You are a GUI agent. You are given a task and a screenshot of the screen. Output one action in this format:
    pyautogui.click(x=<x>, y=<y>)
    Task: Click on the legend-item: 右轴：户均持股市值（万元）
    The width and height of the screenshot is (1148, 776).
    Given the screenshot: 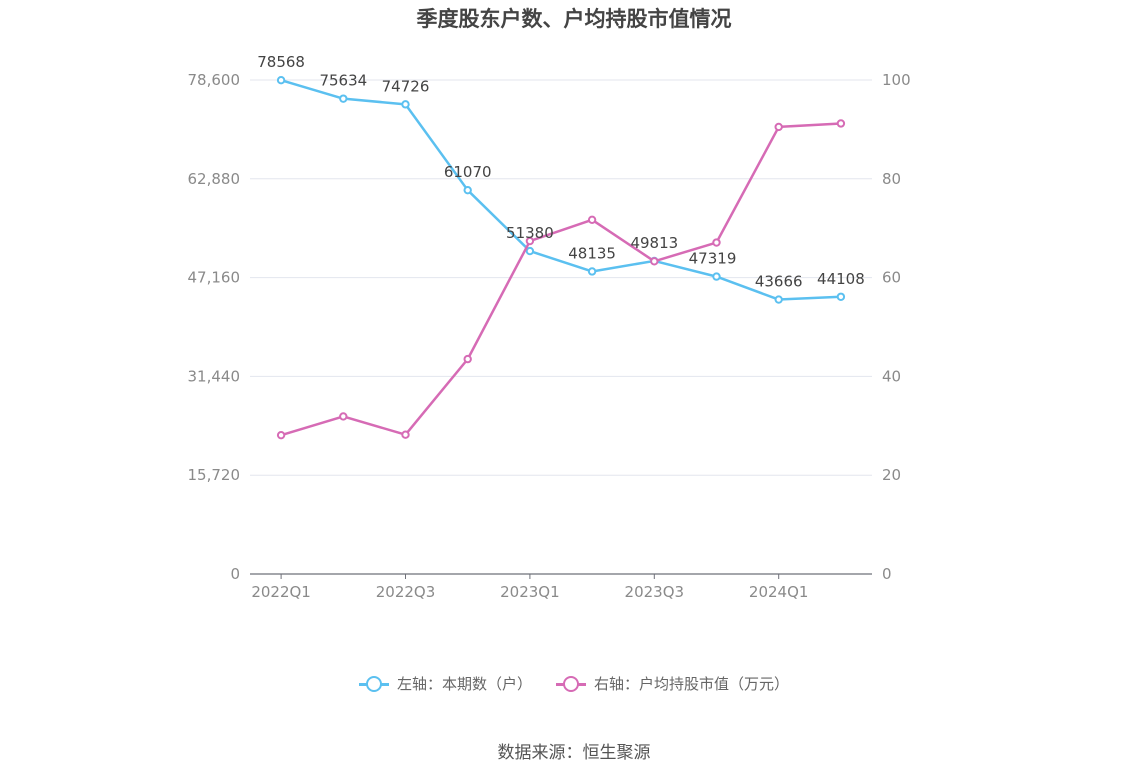 What is the action you would take?
    pyautogui.click(x=672, y=683)
    